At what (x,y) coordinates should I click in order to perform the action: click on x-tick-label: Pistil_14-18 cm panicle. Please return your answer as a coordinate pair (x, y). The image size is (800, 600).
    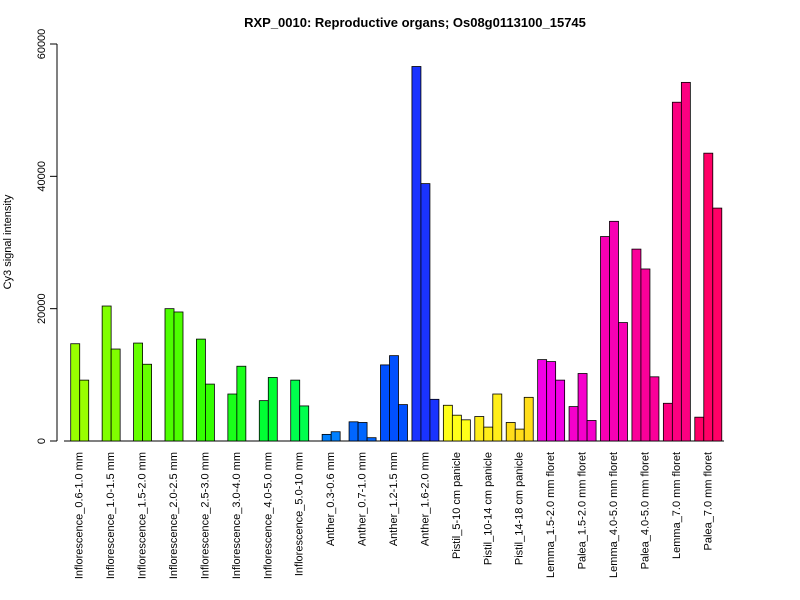
    Looking at the image, I should click on (520, 508).